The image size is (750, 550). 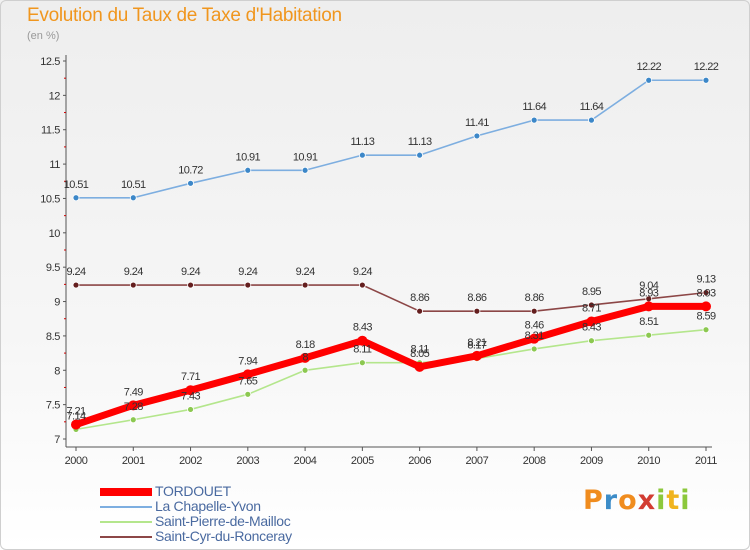 I want to click on x-tick-label: 2010, so click(x=648, y=461).